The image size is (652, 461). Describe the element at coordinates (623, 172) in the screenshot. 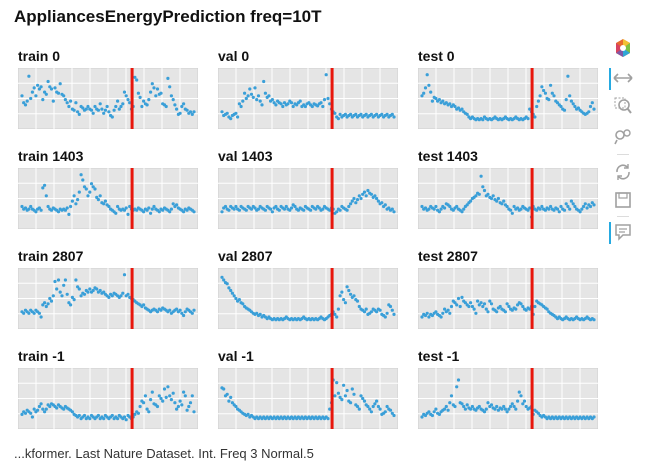

I see `reset-icon` at that location.